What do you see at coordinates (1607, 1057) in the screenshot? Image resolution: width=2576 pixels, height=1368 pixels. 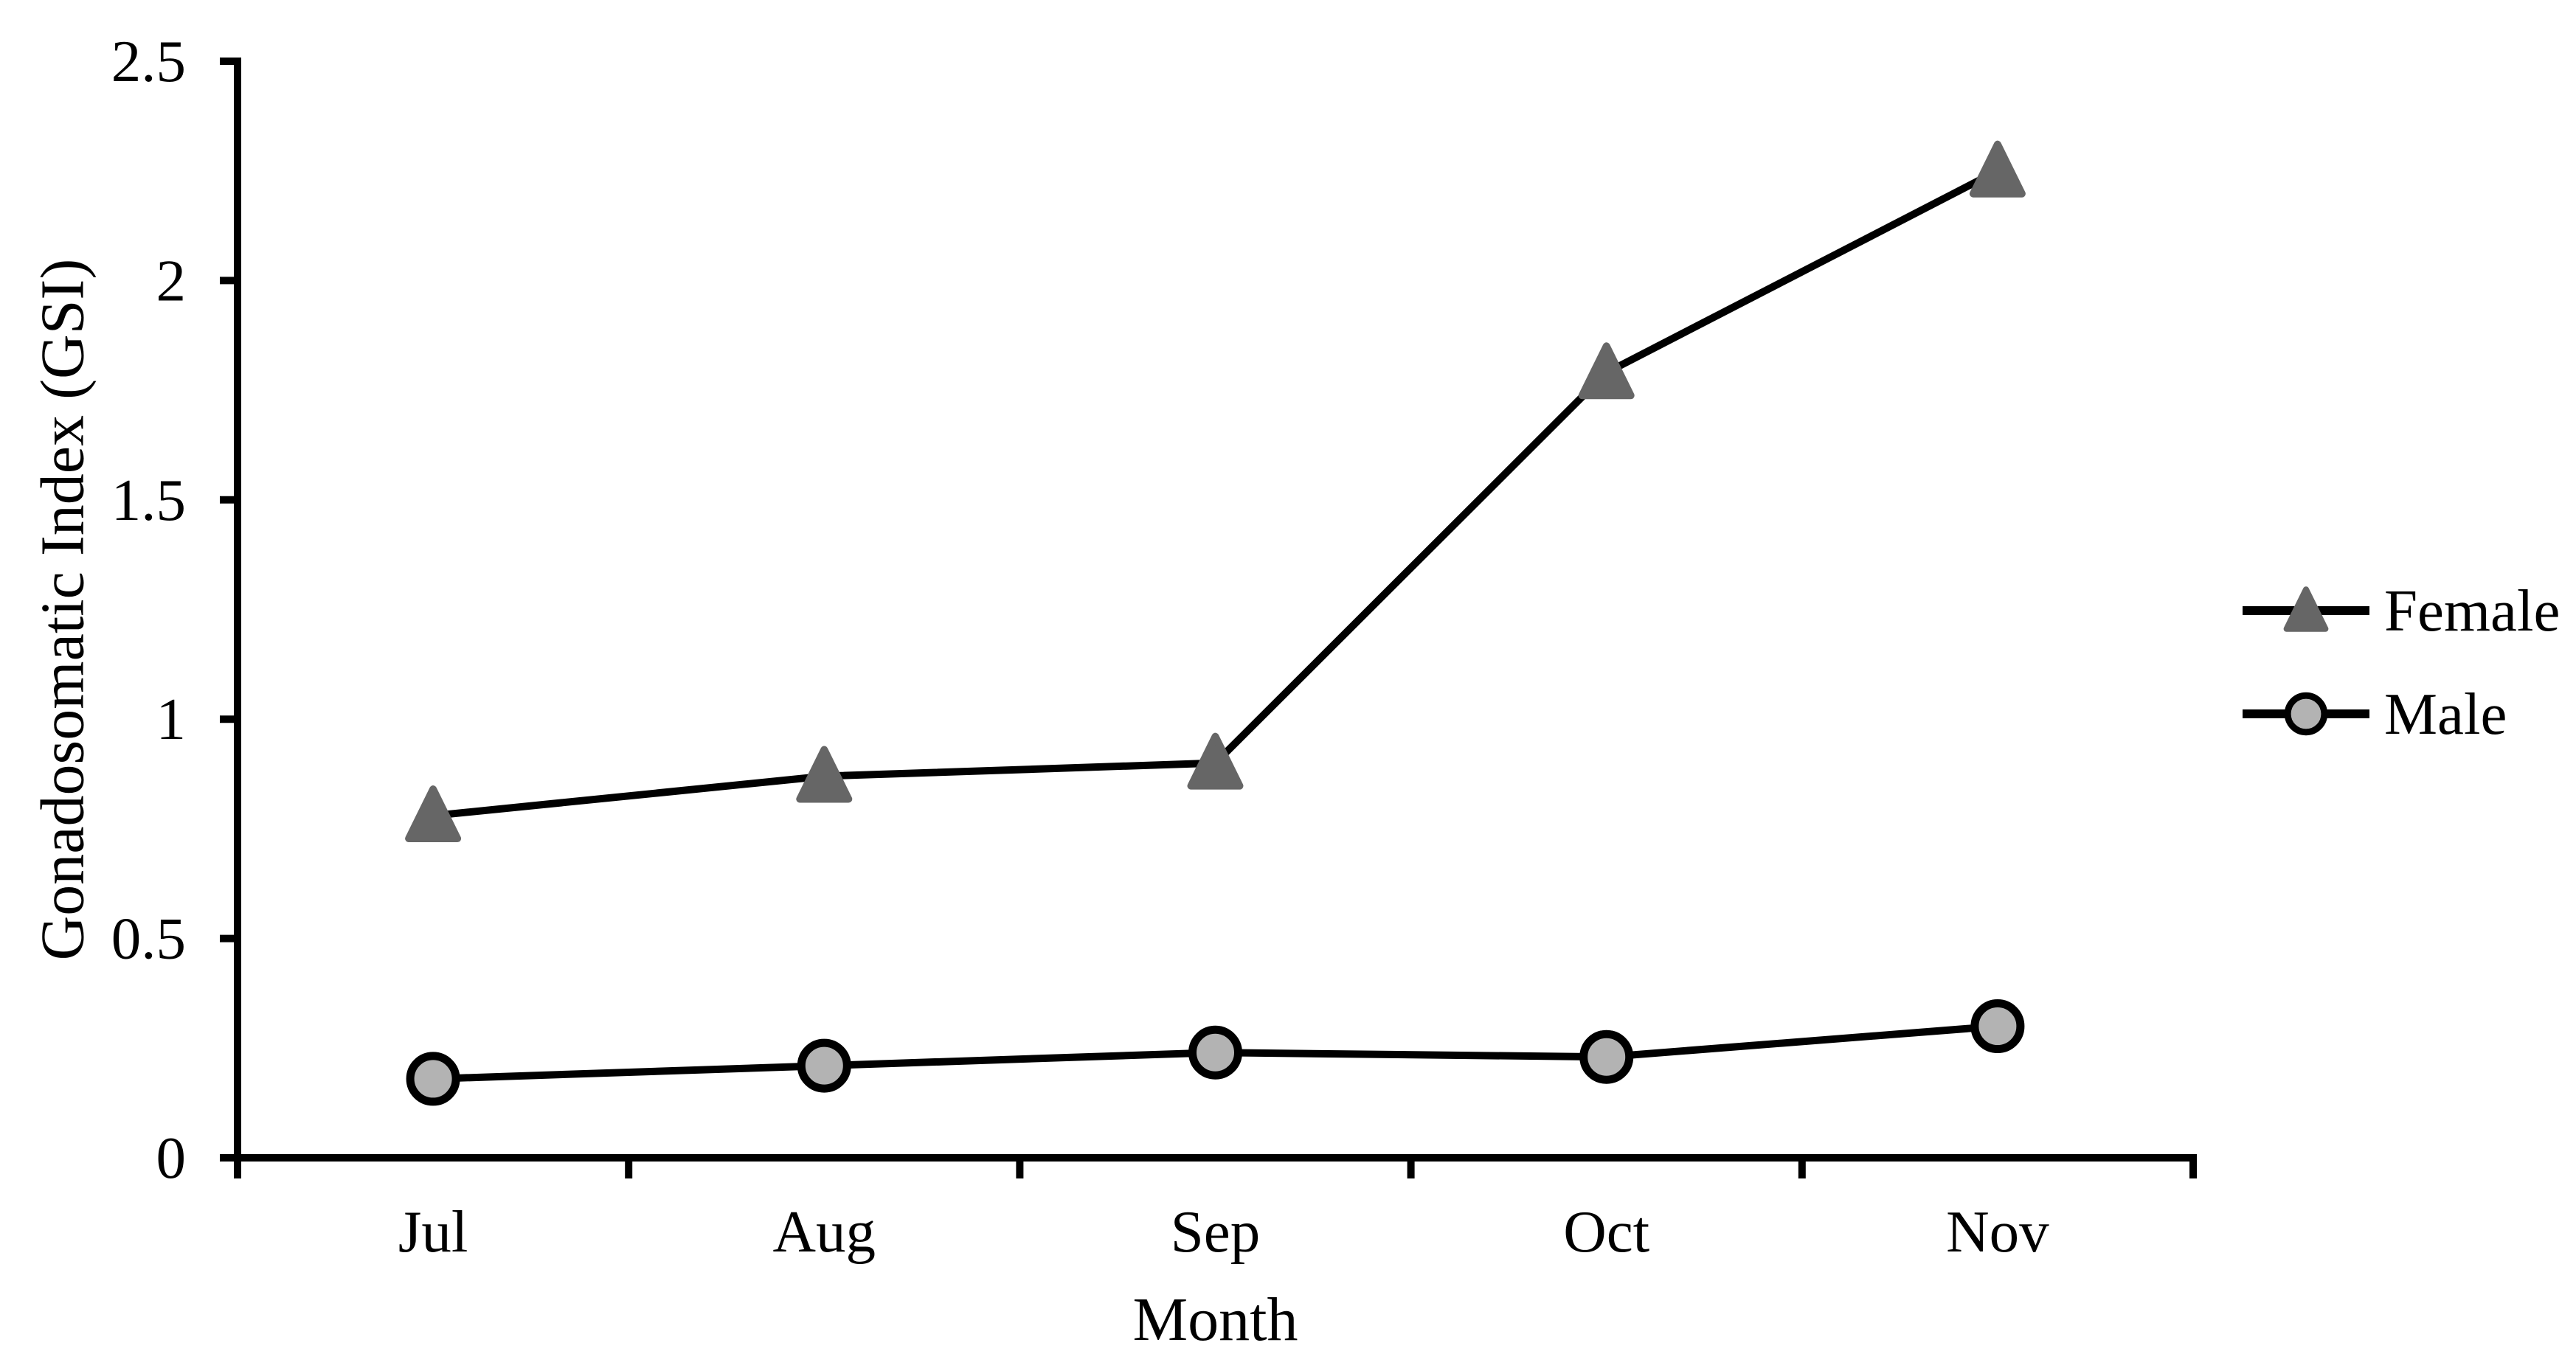 I see `series-male-point-oct-circle-marker` at bounding box center [1607, 1057].